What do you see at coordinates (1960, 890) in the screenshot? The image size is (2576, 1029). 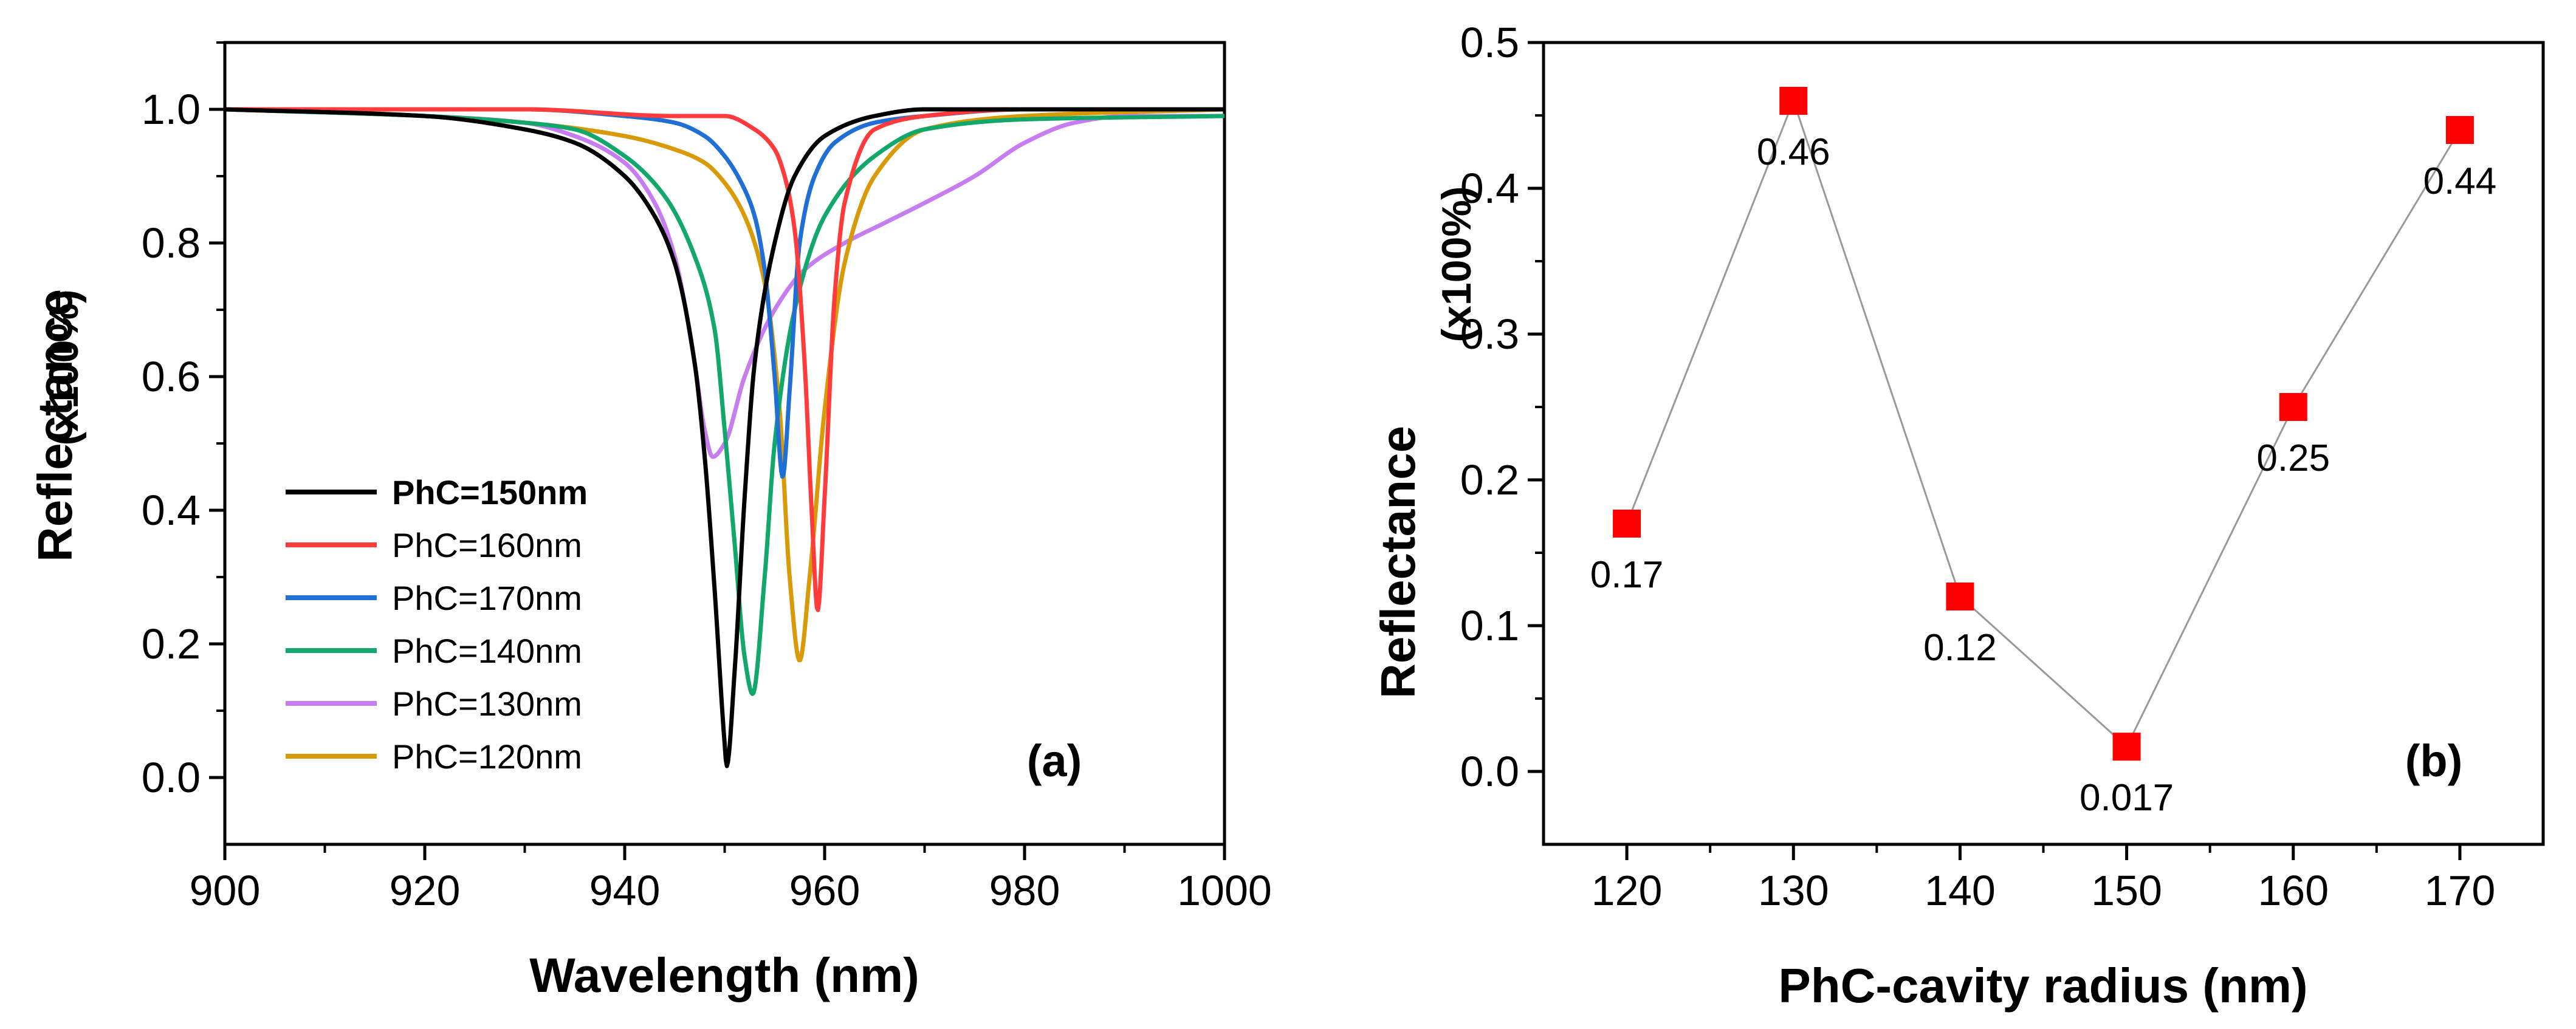 I see `b-x-tick-label: 140` at bounding box center [1960, 890].